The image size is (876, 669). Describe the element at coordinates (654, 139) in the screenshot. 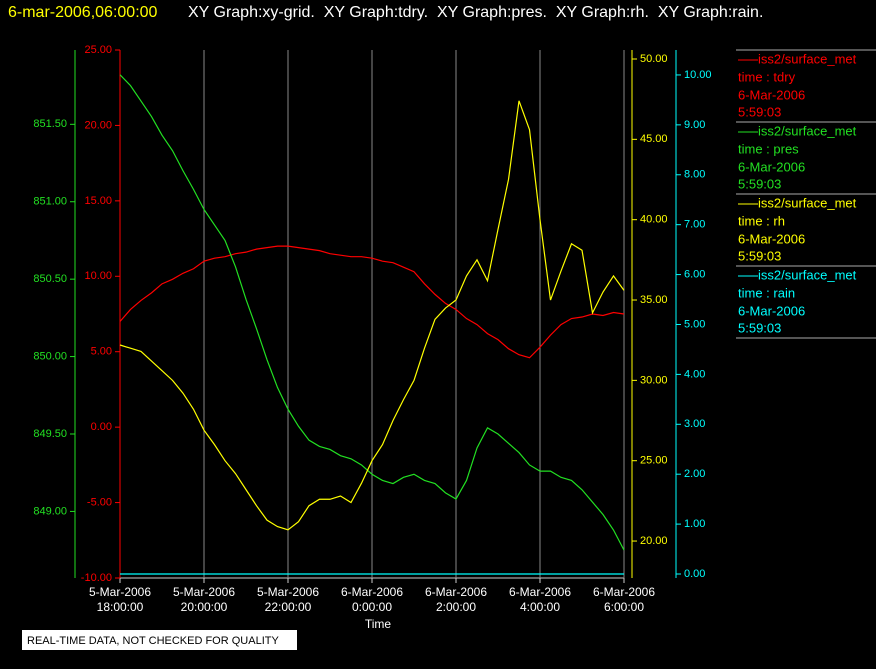

I see `y-tick-label: 45.00` at that location.